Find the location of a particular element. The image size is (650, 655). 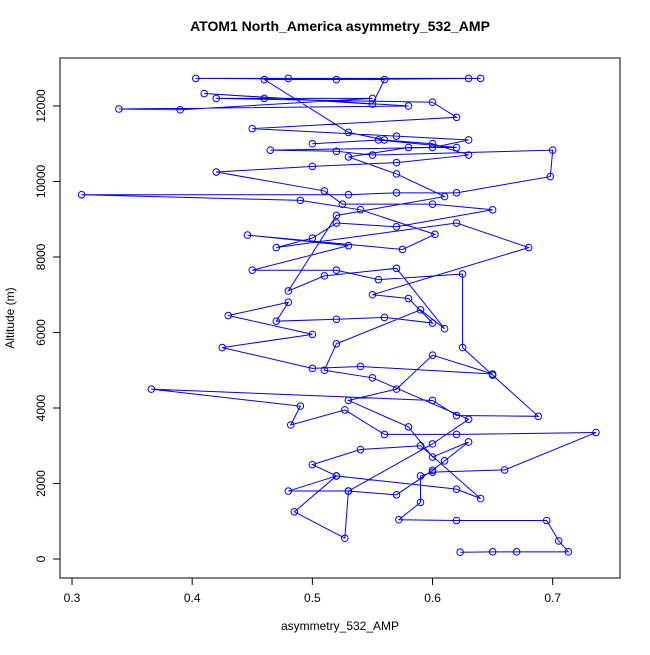

x-tick-label: 0.4 is located at coordinates (192, 598).